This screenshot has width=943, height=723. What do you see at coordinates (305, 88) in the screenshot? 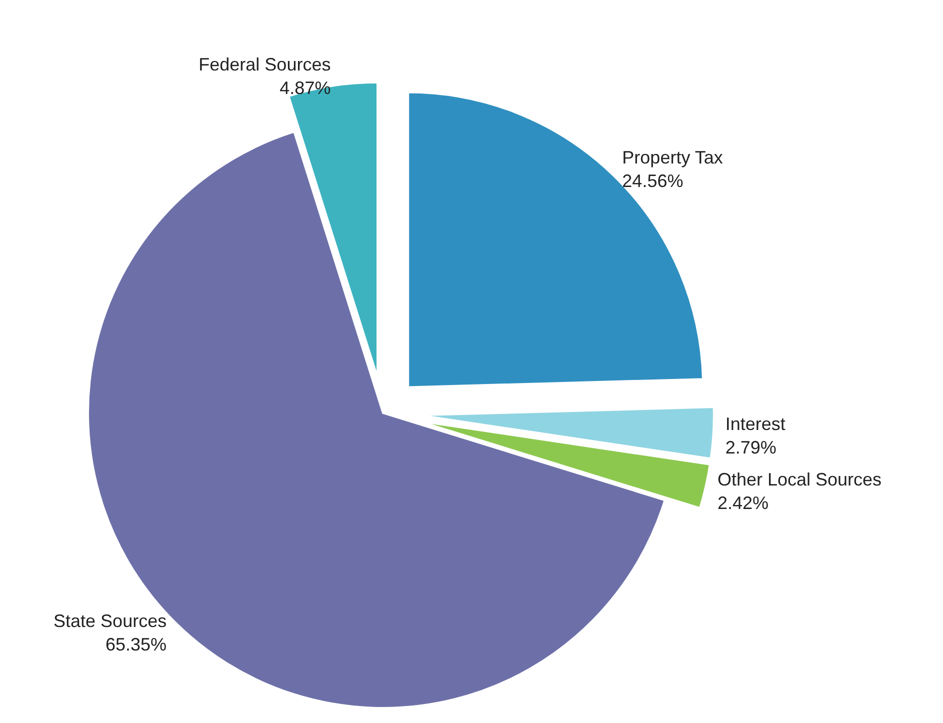
I see `data-label: 4.87%` at bounding box center [305, 88].